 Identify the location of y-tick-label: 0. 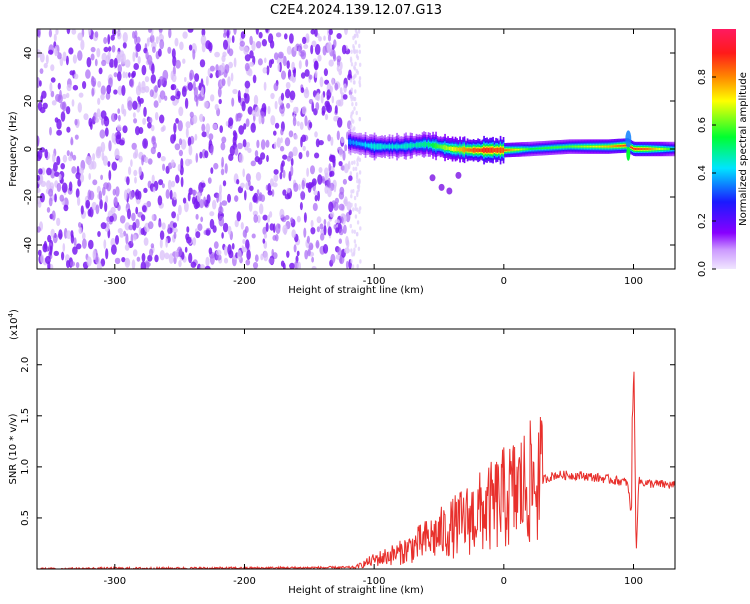
(28, 149).